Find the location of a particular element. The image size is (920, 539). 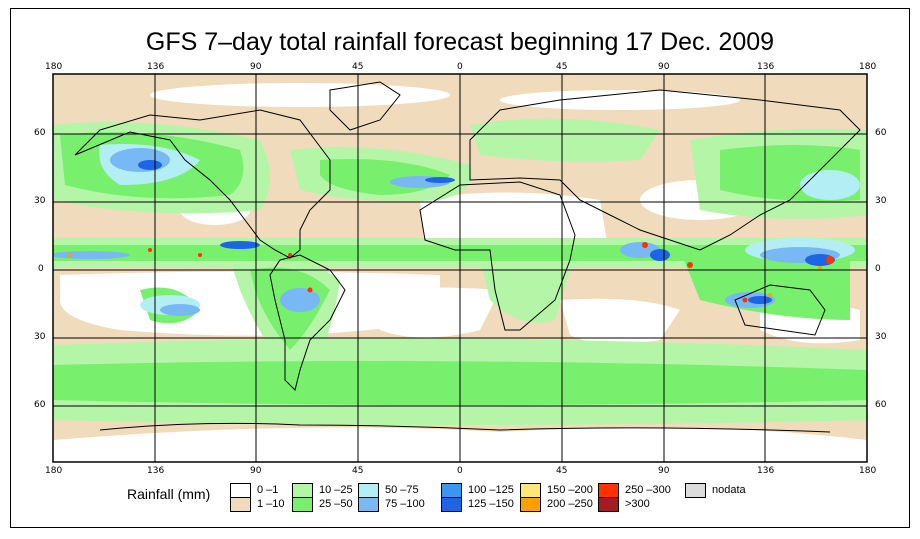

lon-label-top: 0 is located at coordinates (460, 67).